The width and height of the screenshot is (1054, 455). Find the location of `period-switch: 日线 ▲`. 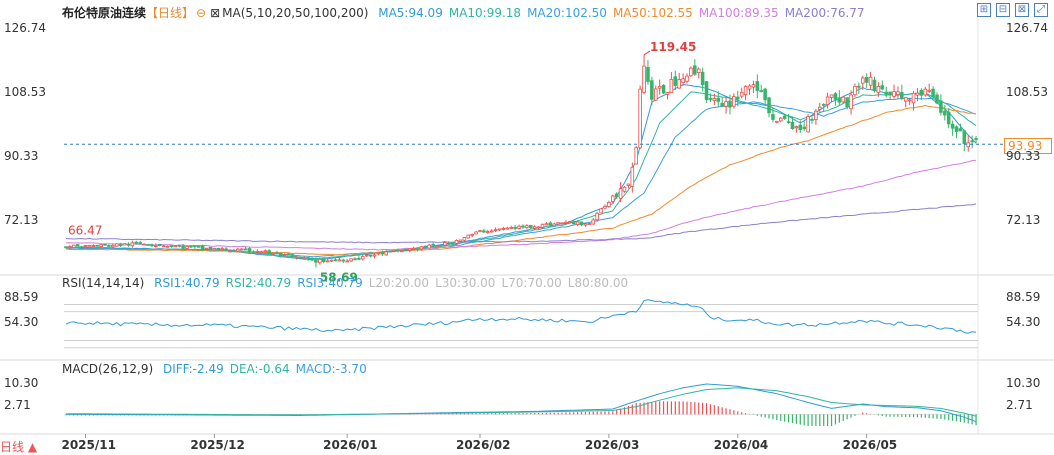

period-switch: 日线 ▲ is located at coordinates (18, 446).